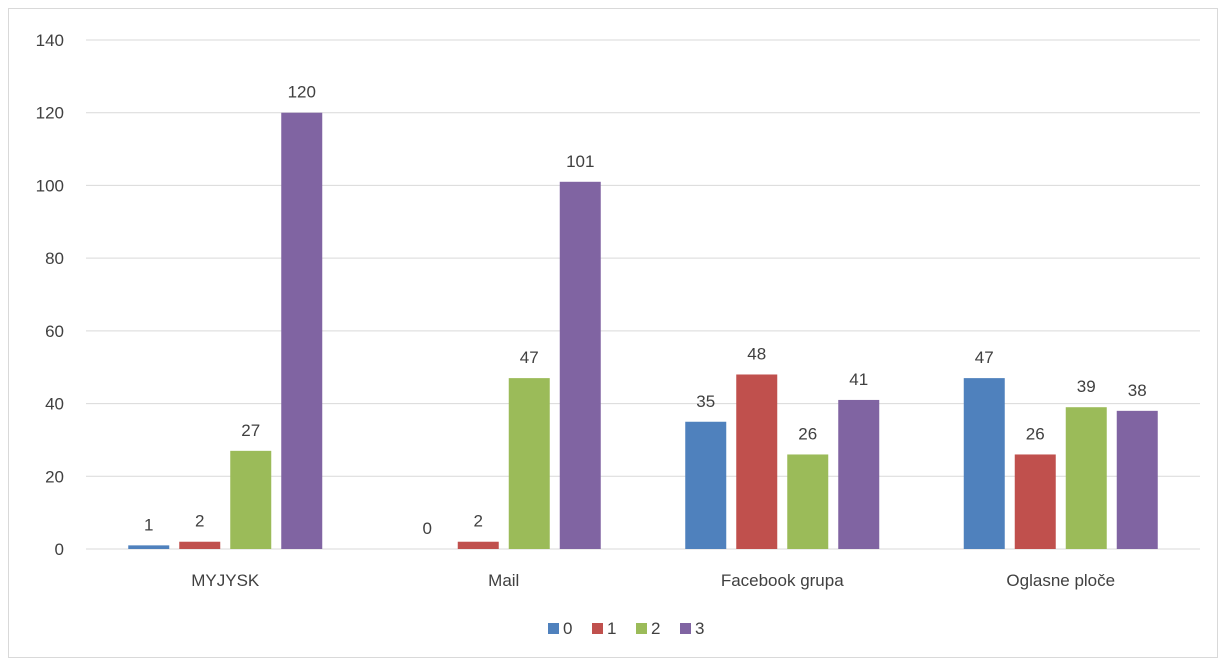 Image resolution: width=1228 pixels, height=666 pixels. Describe the element at coordinates (1137, 479) in the screenshot. I see `bar-oglasne-ploče-series-3` at that location.